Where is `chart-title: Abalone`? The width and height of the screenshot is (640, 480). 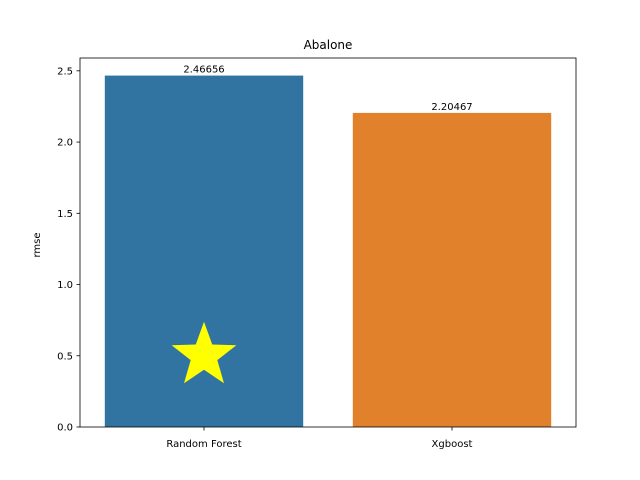 chart-title: Abalone is located at coordinates (328, 45).